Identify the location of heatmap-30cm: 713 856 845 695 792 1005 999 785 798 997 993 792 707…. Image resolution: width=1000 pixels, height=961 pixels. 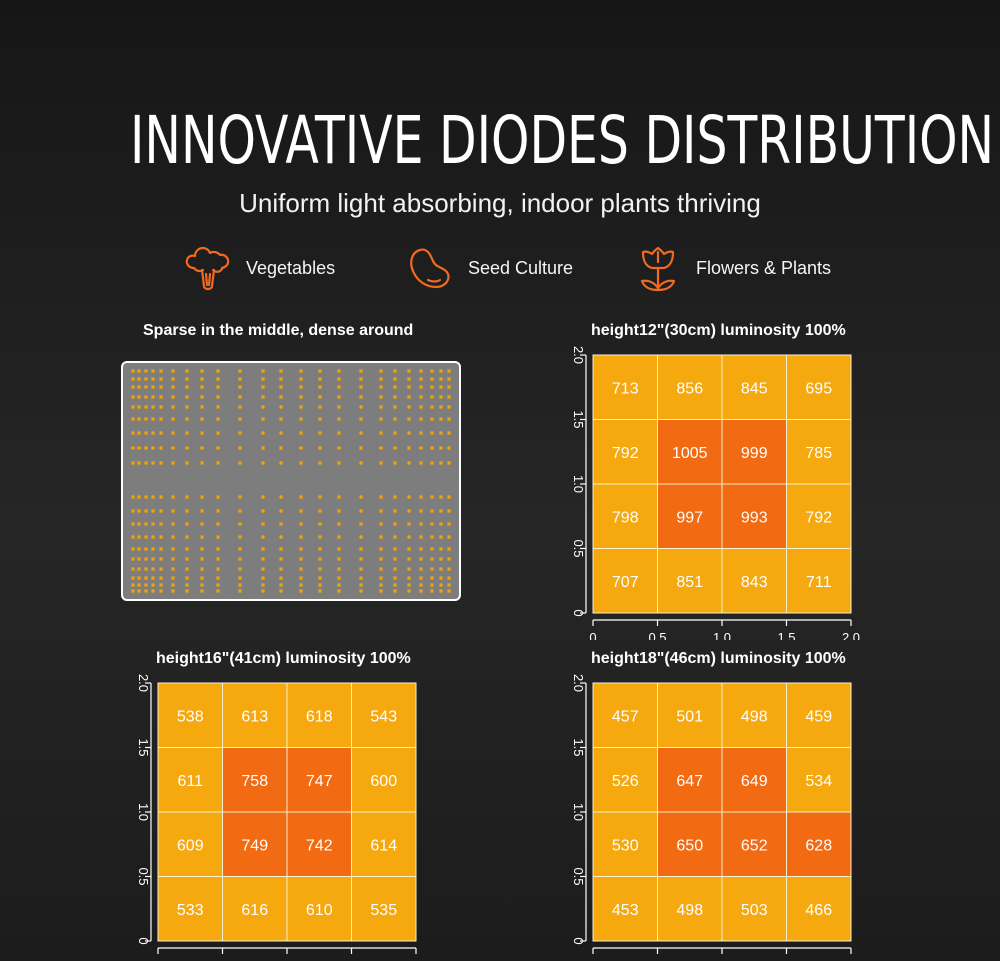
(715, 493).